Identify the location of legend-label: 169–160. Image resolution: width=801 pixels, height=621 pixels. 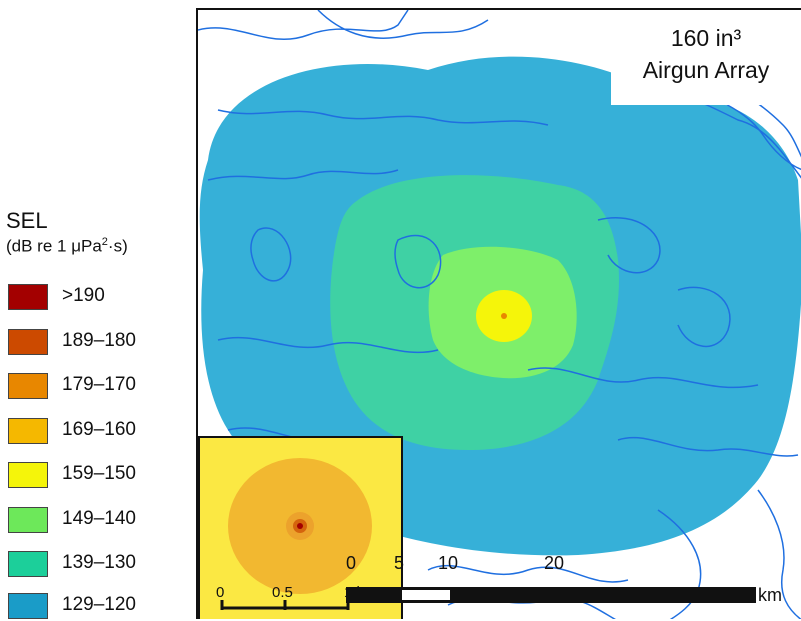
(99, 429).